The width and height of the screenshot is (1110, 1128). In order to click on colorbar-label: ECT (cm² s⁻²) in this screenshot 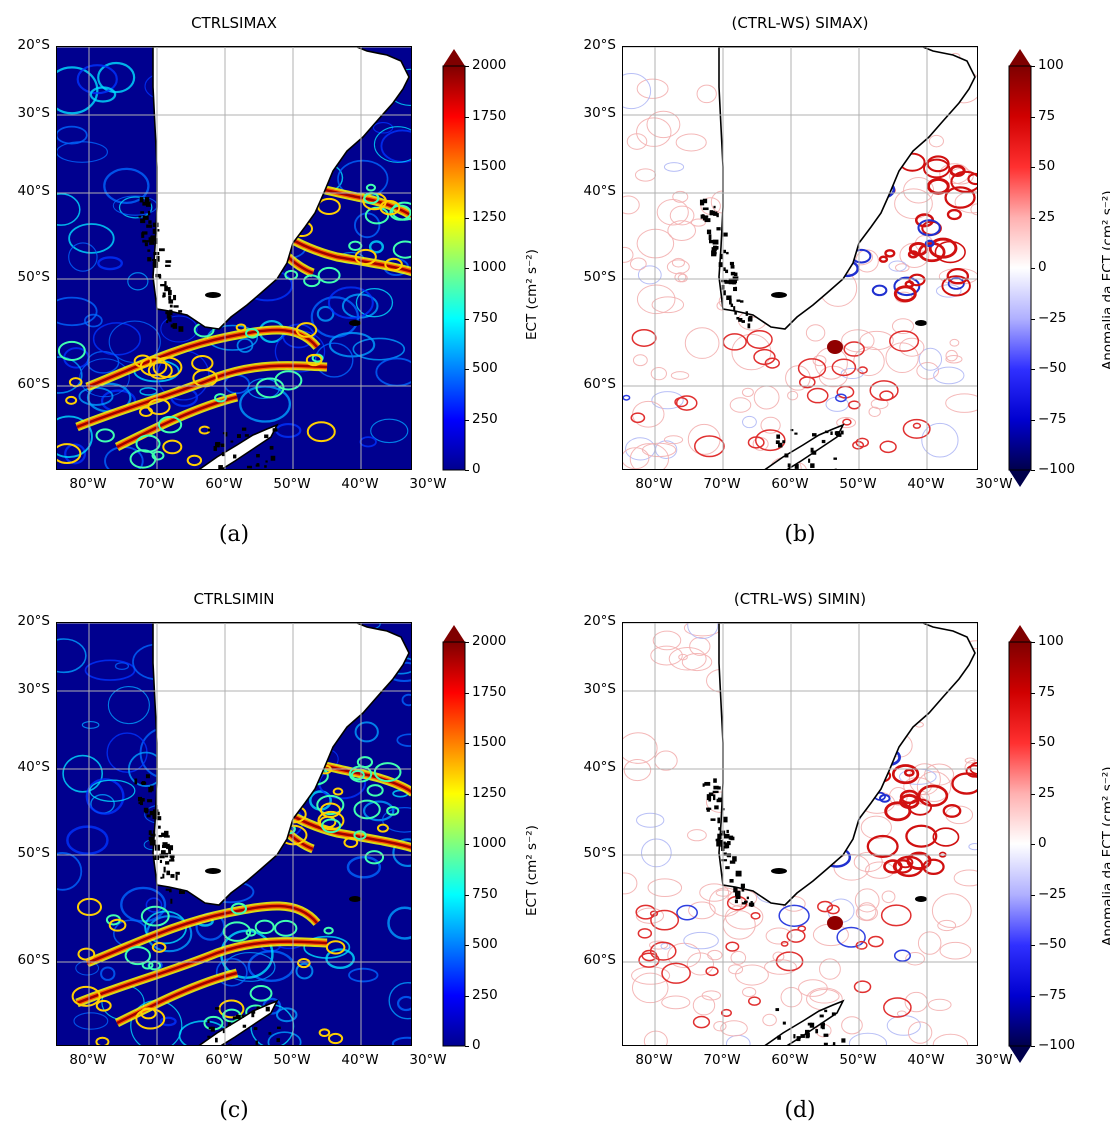, I will do `click(532, 294)`.